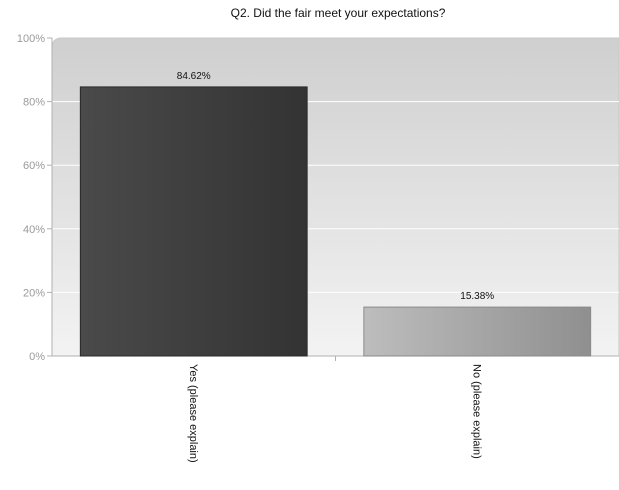 This screenshot has width=619, height=490. What do you see at coordinates (476, 411) in the screenshot?
I see `x-tick-label: No (please explain)` at bounding box center [476, 411].